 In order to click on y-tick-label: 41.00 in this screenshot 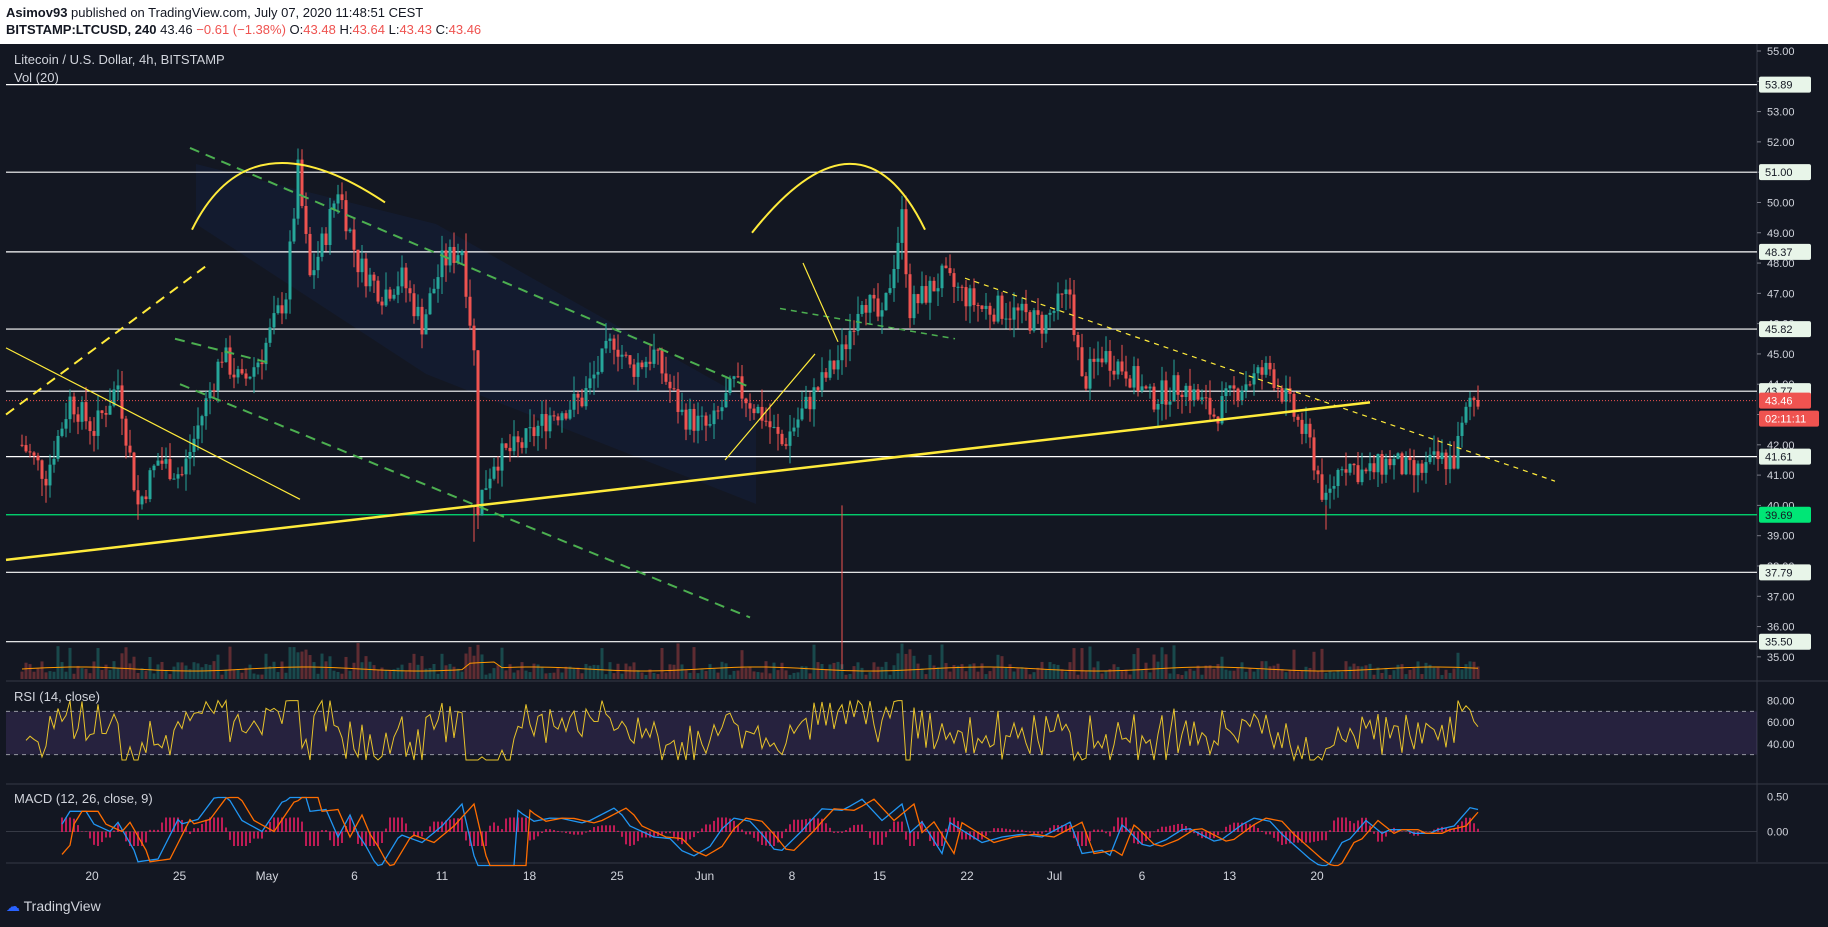, I will do `click(1781, 476)`.